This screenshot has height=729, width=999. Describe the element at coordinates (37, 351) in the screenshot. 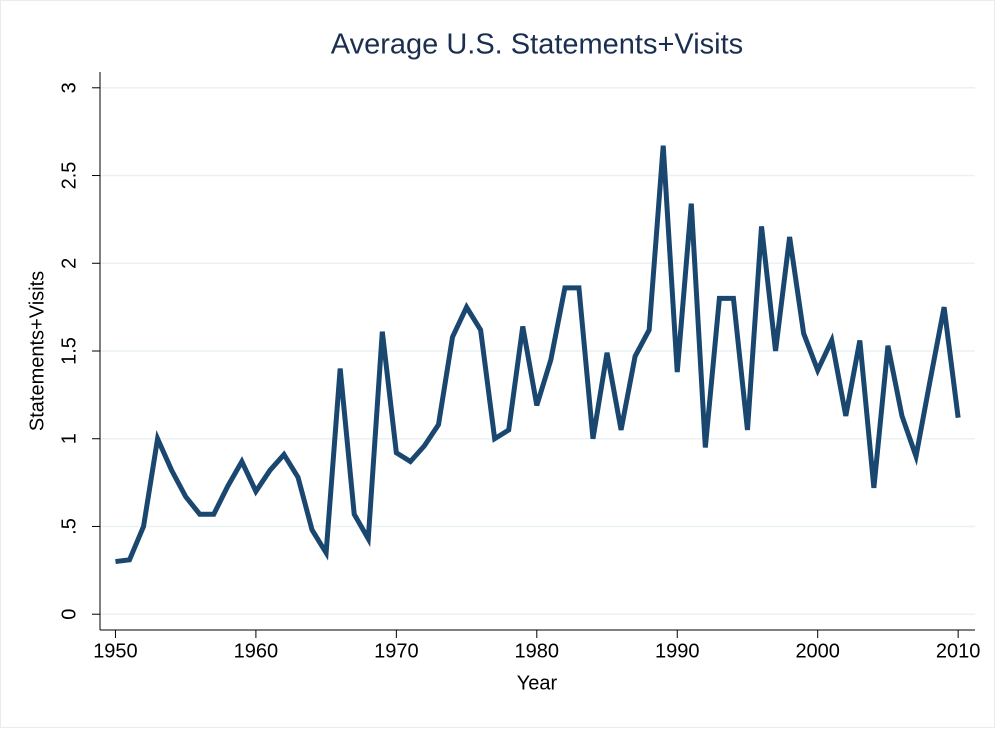

I see `y-axis-label: Statements+Visits` at that location.